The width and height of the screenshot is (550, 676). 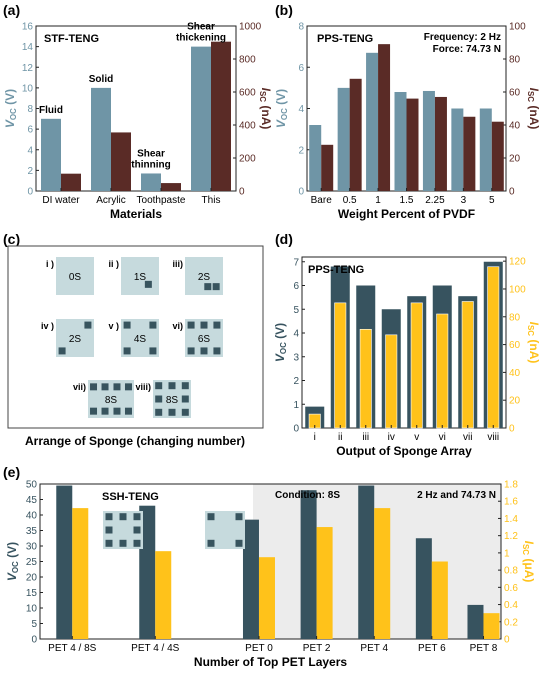 I want to click on inset-4s, so click(x=225, y=530).